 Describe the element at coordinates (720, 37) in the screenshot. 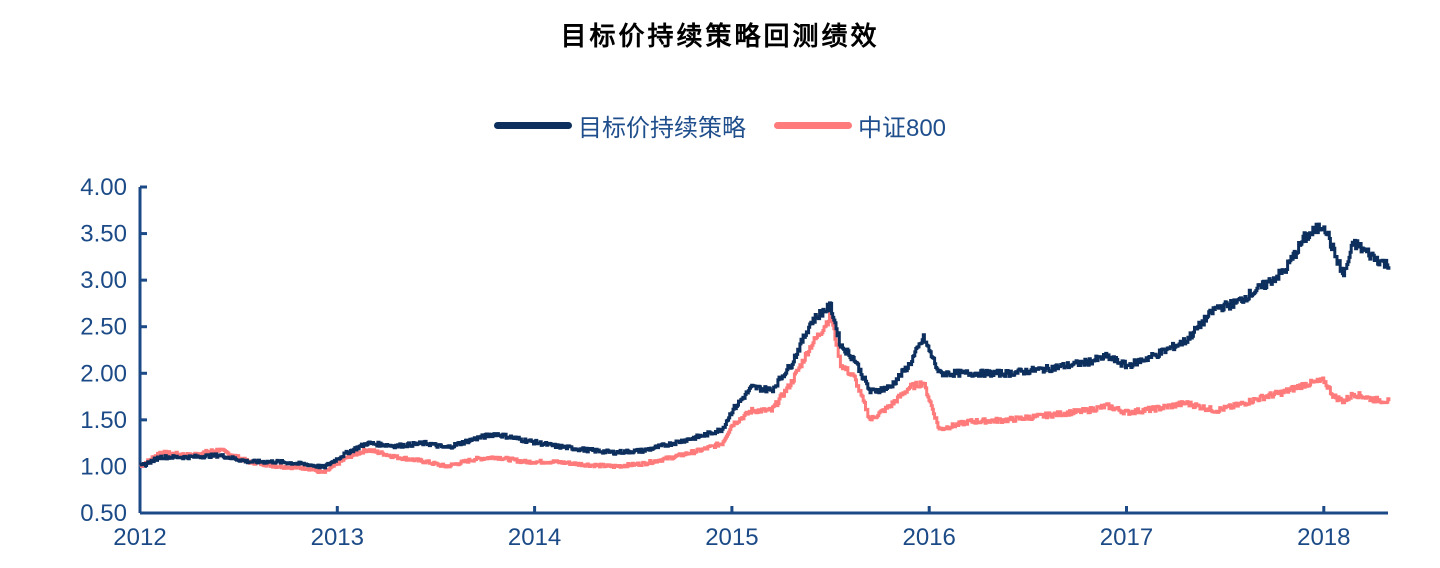

I see `chart-title: 目标价持续策略回测绩效` at that location.